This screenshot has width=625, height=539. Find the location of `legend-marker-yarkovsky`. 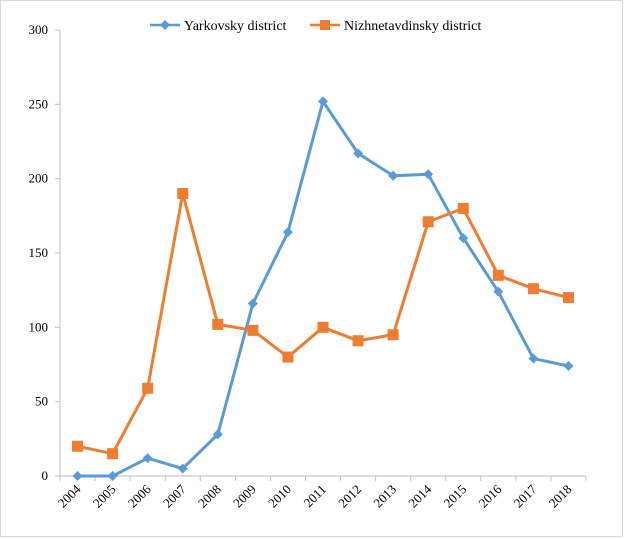

legend-marker-yarkovsky is located at coordinates (165, 25).